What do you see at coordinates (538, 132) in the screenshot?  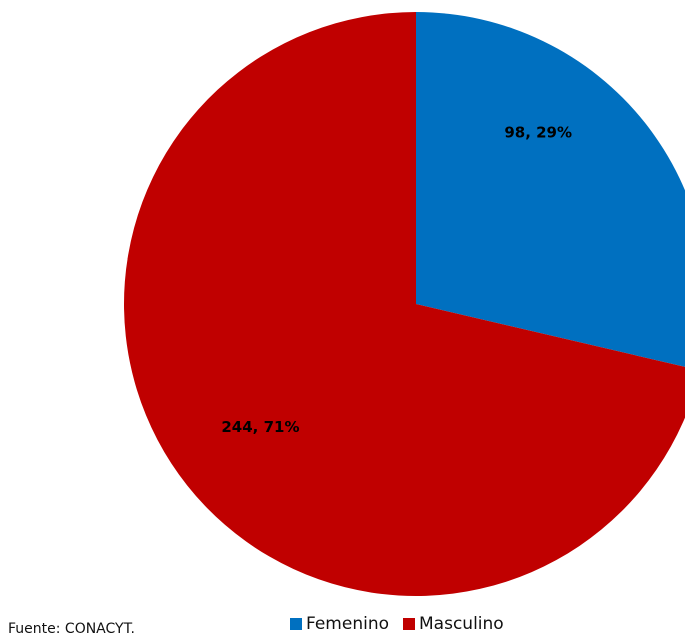 I see `data-label-femenino: 98, 29%` at bounding box center [538, 132].